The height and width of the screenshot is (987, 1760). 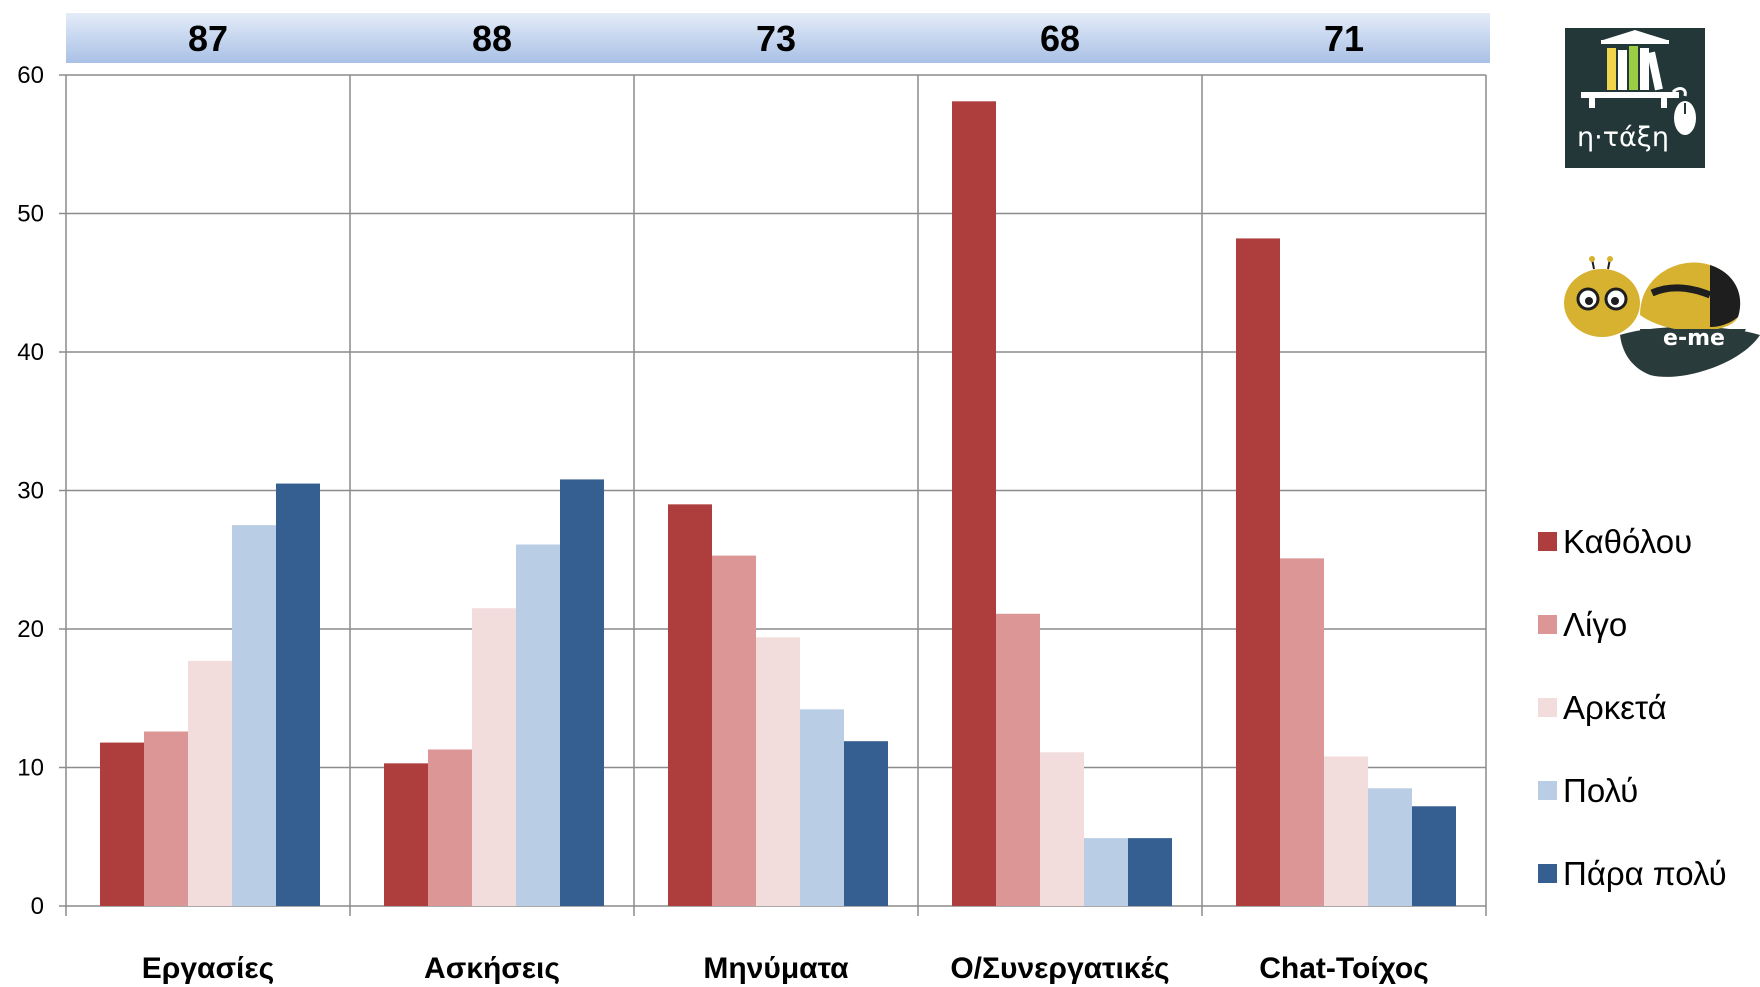 I want to click on svg-text: e-me, so click(x=1694, y=338).